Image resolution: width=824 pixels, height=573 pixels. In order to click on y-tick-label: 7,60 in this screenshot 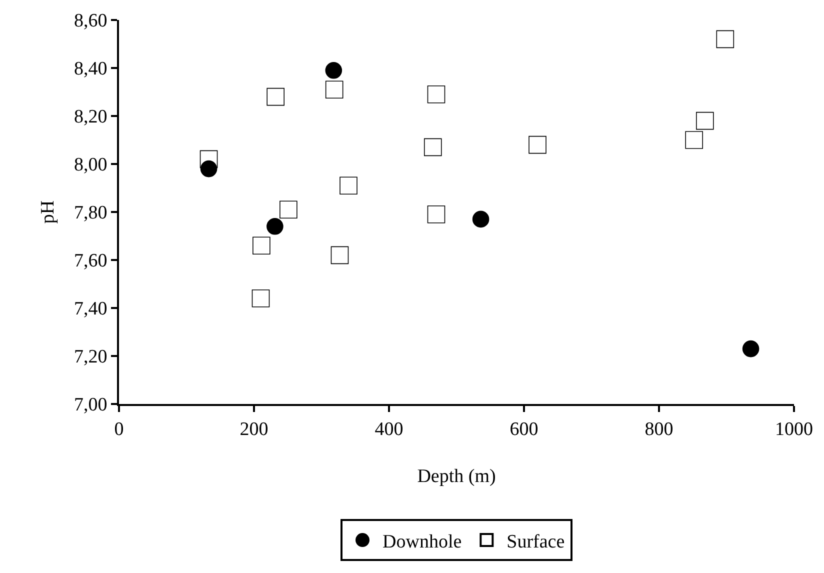, I will do `click(91, 261)`.